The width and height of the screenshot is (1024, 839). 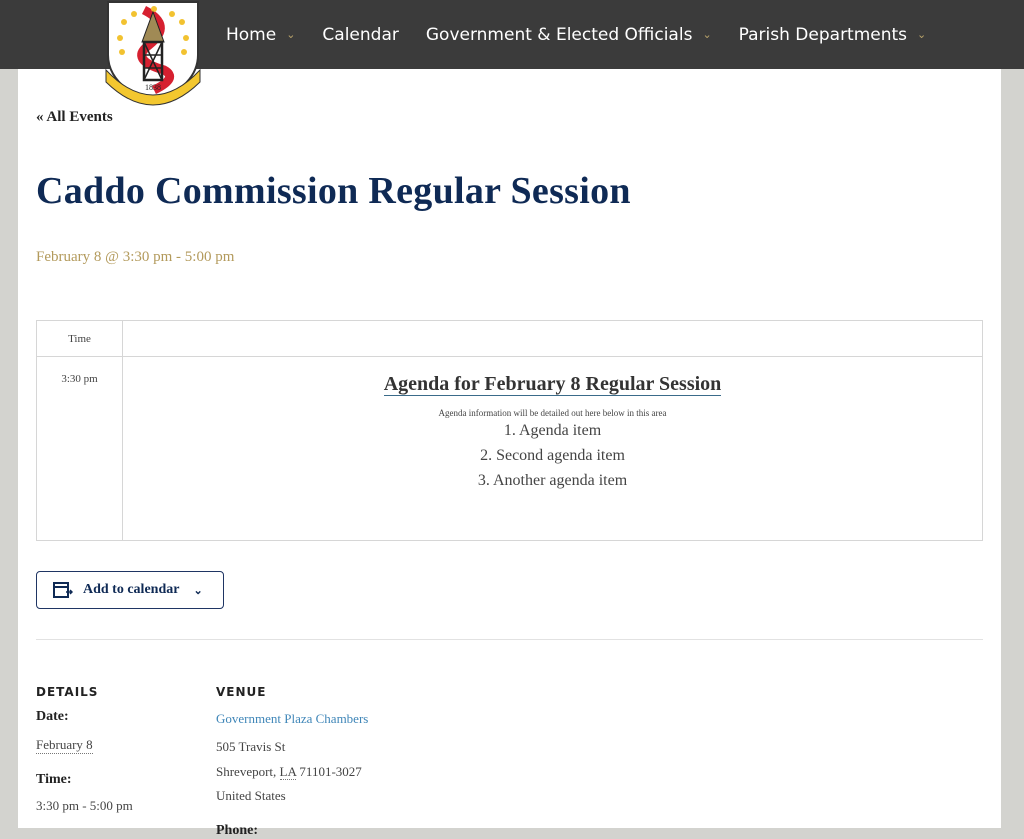 I want to click on venue-city: Shreveport,, so click(x=246, y=771).